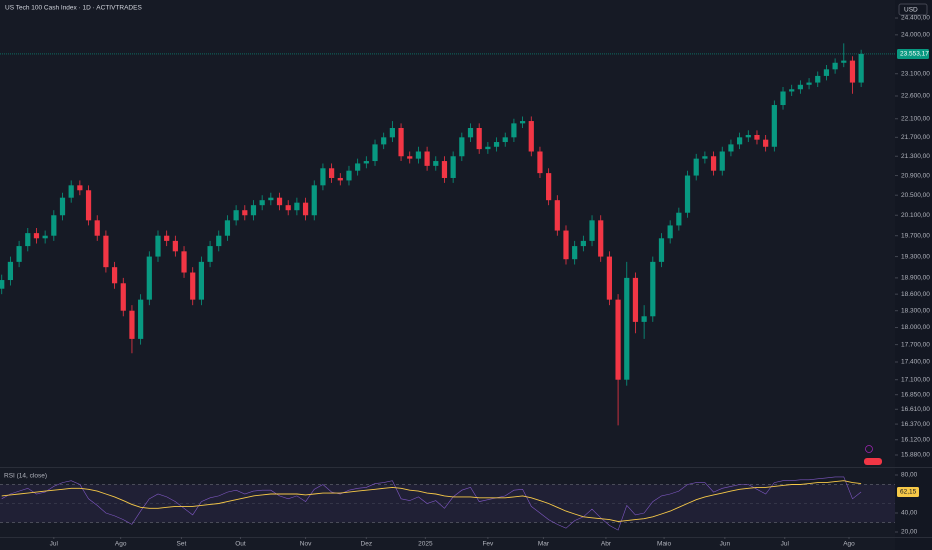 The width and height of the screenshot is (932, 550). I want to click on x-tick-label: Maio, so click(664, 544).